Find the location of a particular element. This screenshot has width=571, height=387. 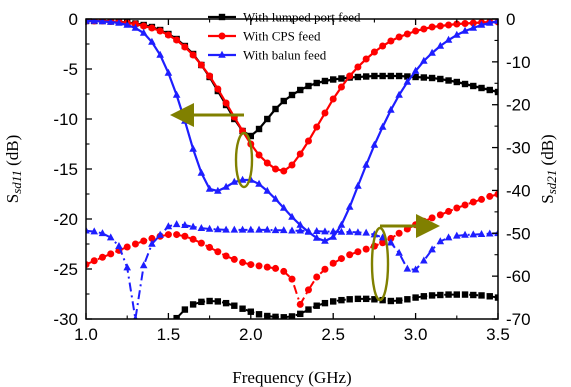

y-right-tick-label: -50 is located at coordinates (518, 233).